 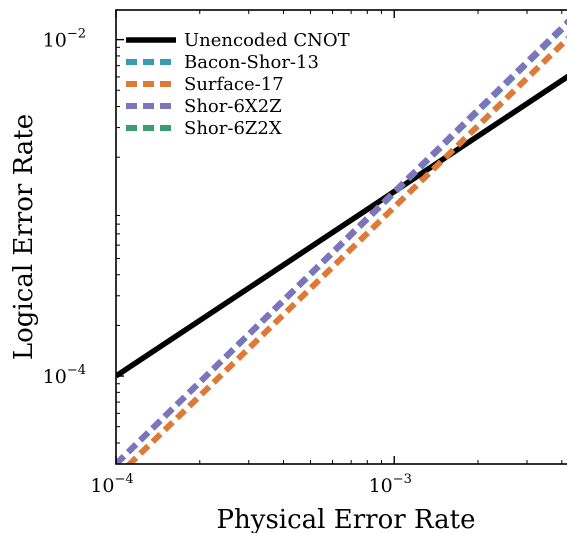 What do you see at coordinates (233, 106) in the screenshot?
I see `legend-label: Shor-6X2Z` at bounding box center [233, 106].